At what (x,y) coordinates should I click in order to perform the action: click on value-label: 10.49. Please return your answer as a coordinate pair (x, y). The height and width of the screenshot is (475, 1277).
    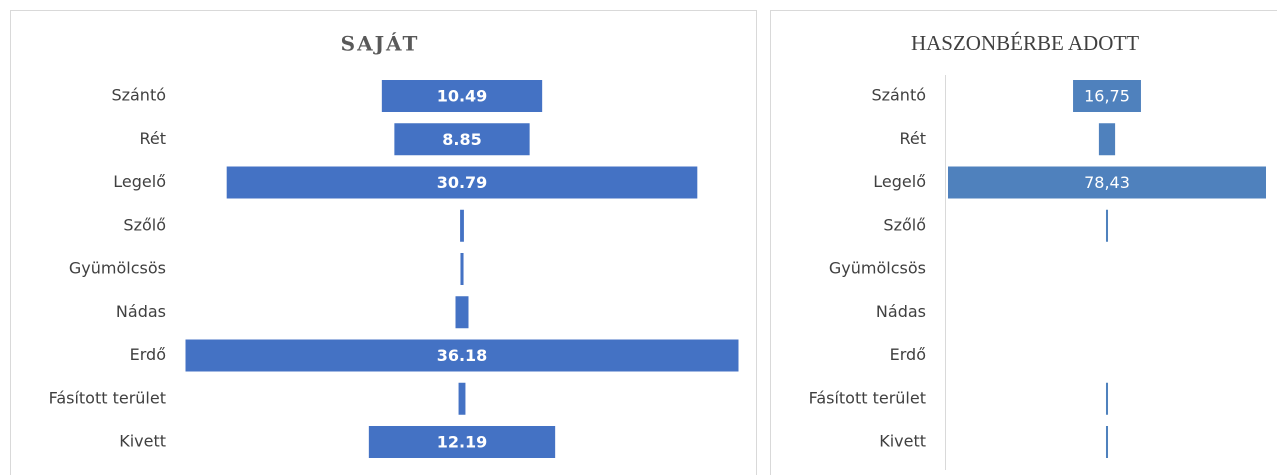
    Looking at the image, I should click on (462, 96).